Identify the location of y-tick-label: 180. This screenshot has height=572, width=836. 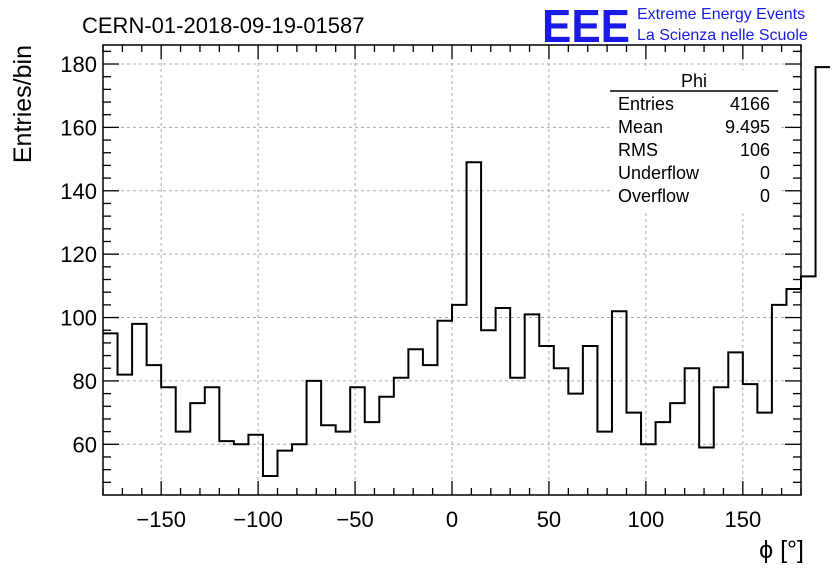
(78, 64).